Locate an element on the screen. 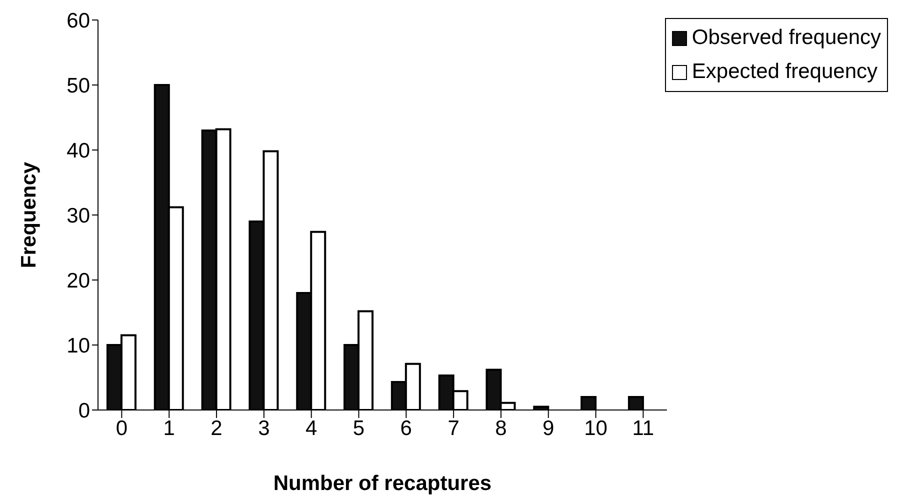  x-tick-label: 5 is located at coordinates (358, 428).